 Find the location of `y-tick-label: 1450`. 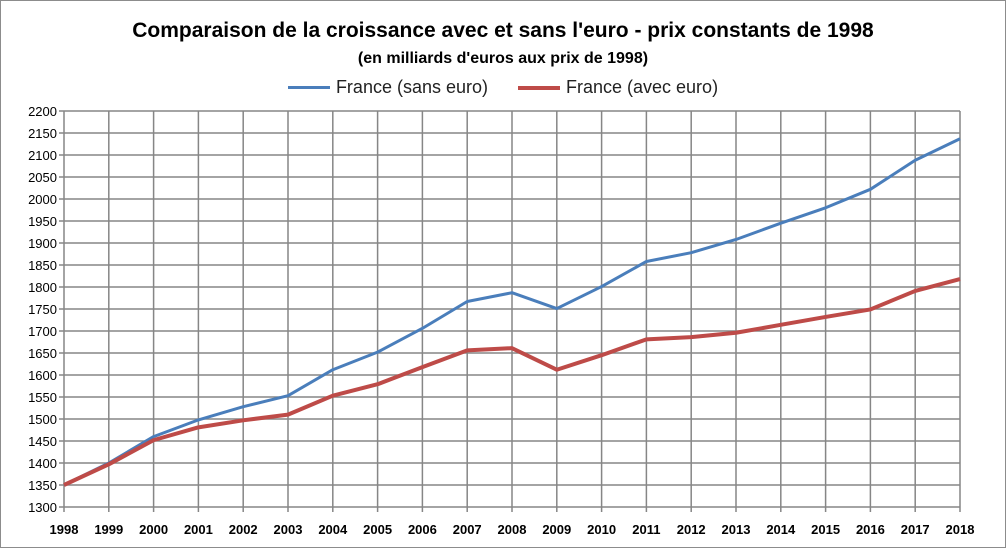

y-tick-label: 1450 is located at coordinates (42, 441).